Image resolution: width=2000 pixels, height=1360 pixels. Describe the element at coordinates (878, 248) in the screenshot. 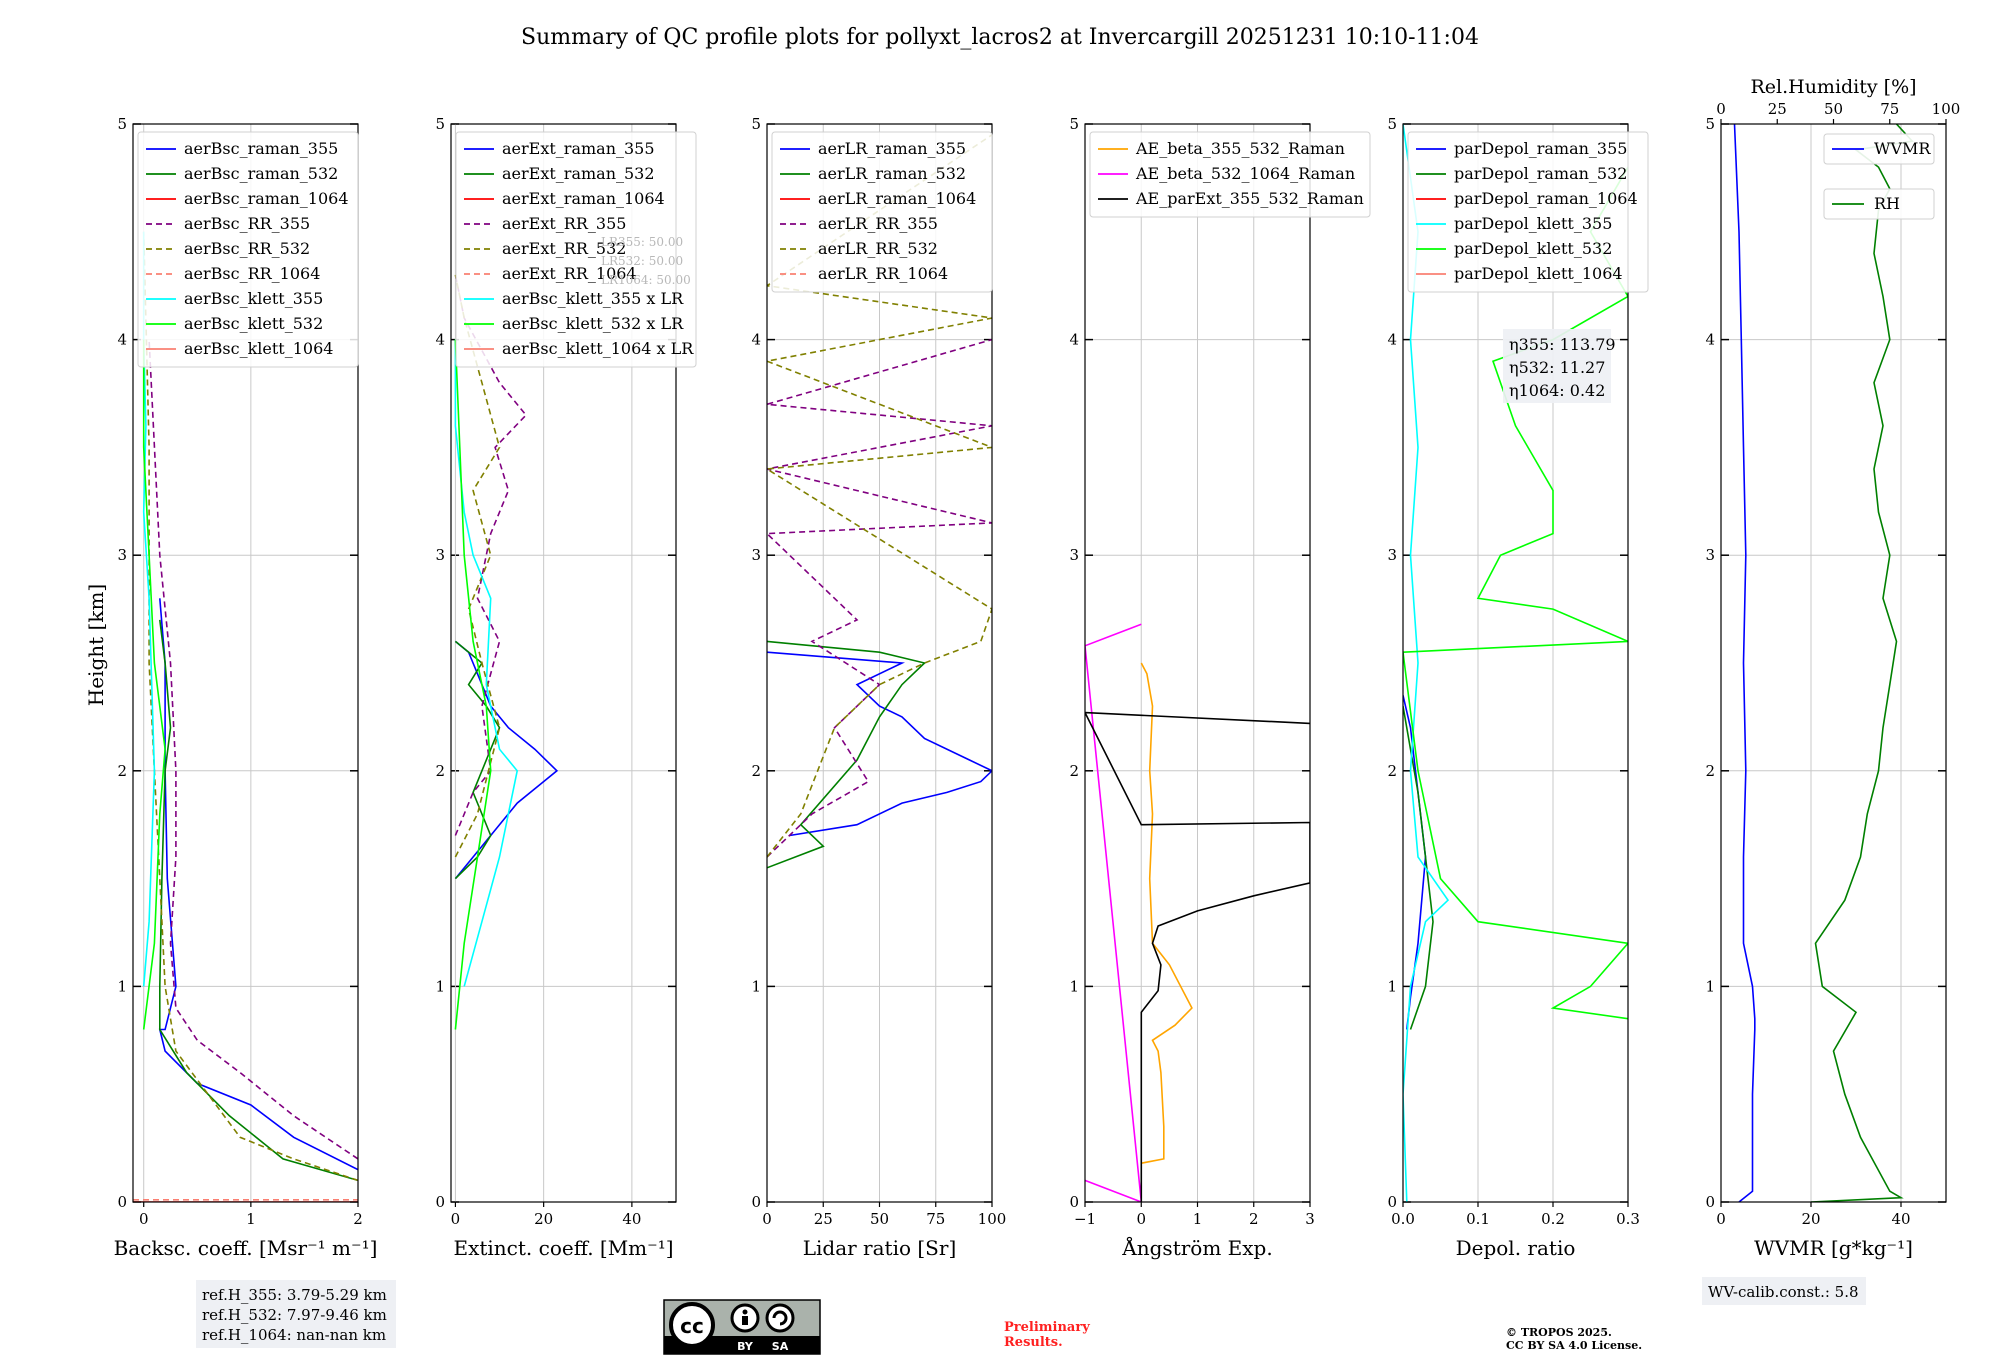

I see `legend-entry: aerLR_RR_532` at that location.